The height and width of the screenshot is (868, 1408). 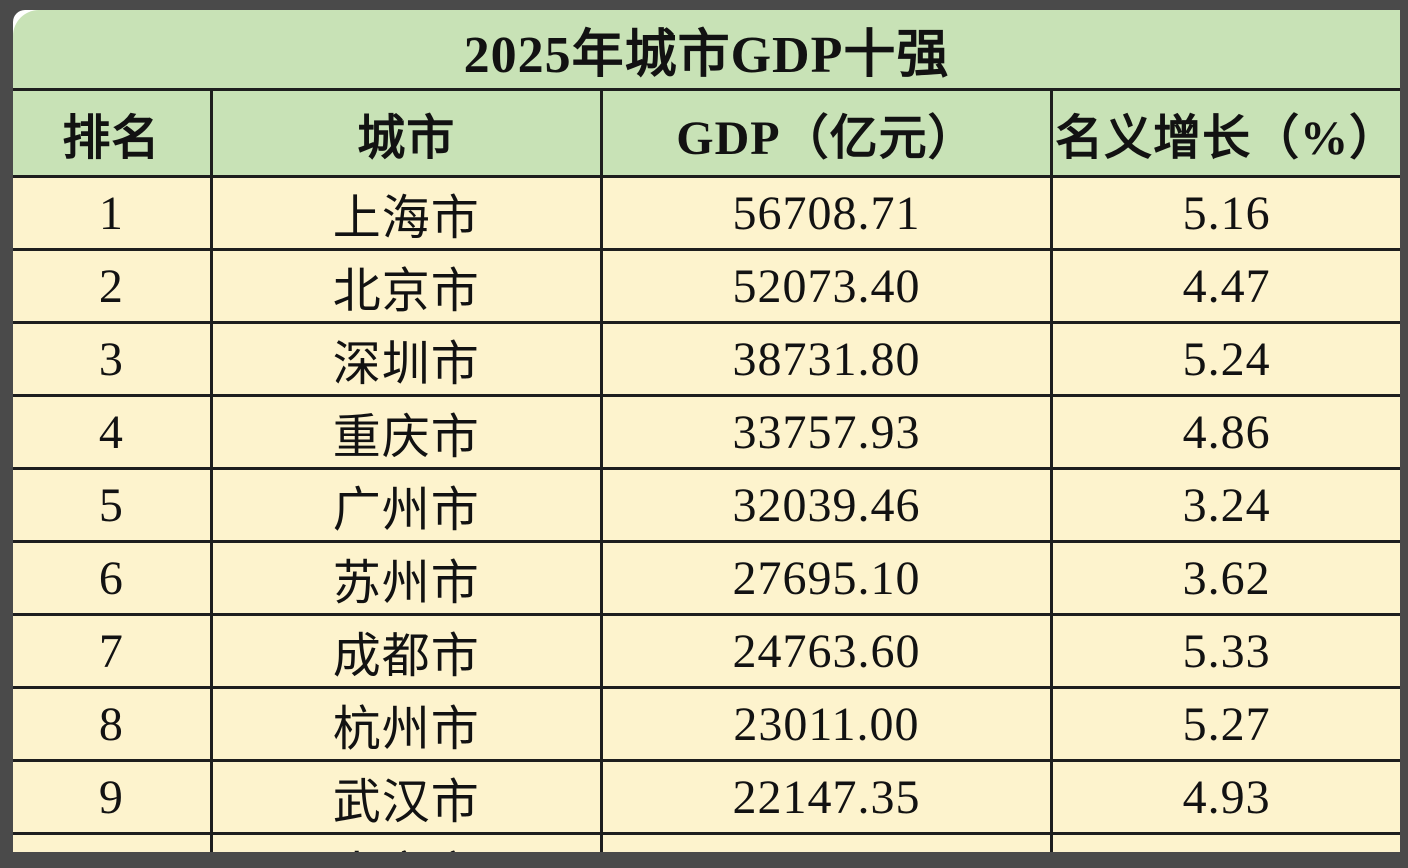 I want to click on rank-cell: 1, so click(x=113, y=213).